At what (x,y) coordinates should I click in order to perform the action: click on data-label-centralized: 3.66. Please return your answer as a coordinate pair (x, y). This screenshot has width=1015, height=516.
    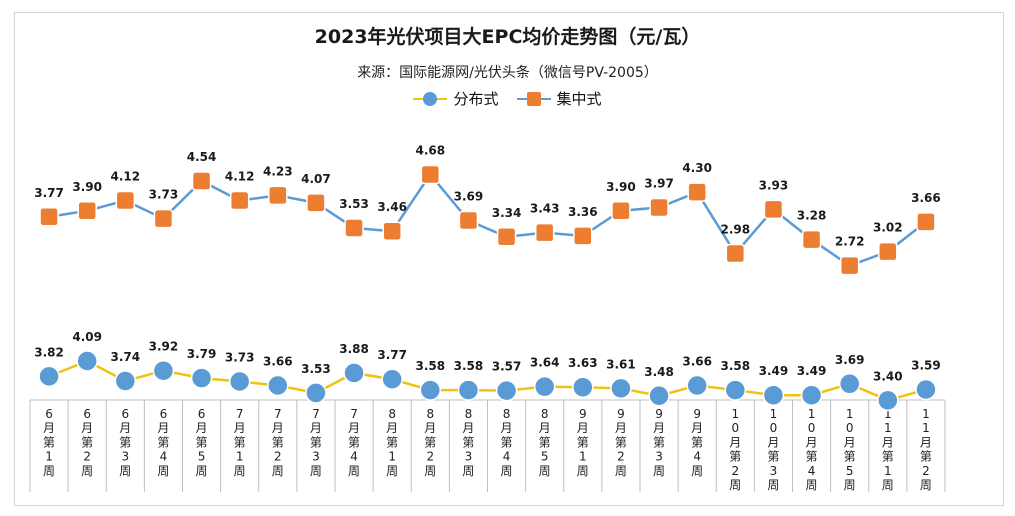
    Looking at the image, I should click on (926, 198).